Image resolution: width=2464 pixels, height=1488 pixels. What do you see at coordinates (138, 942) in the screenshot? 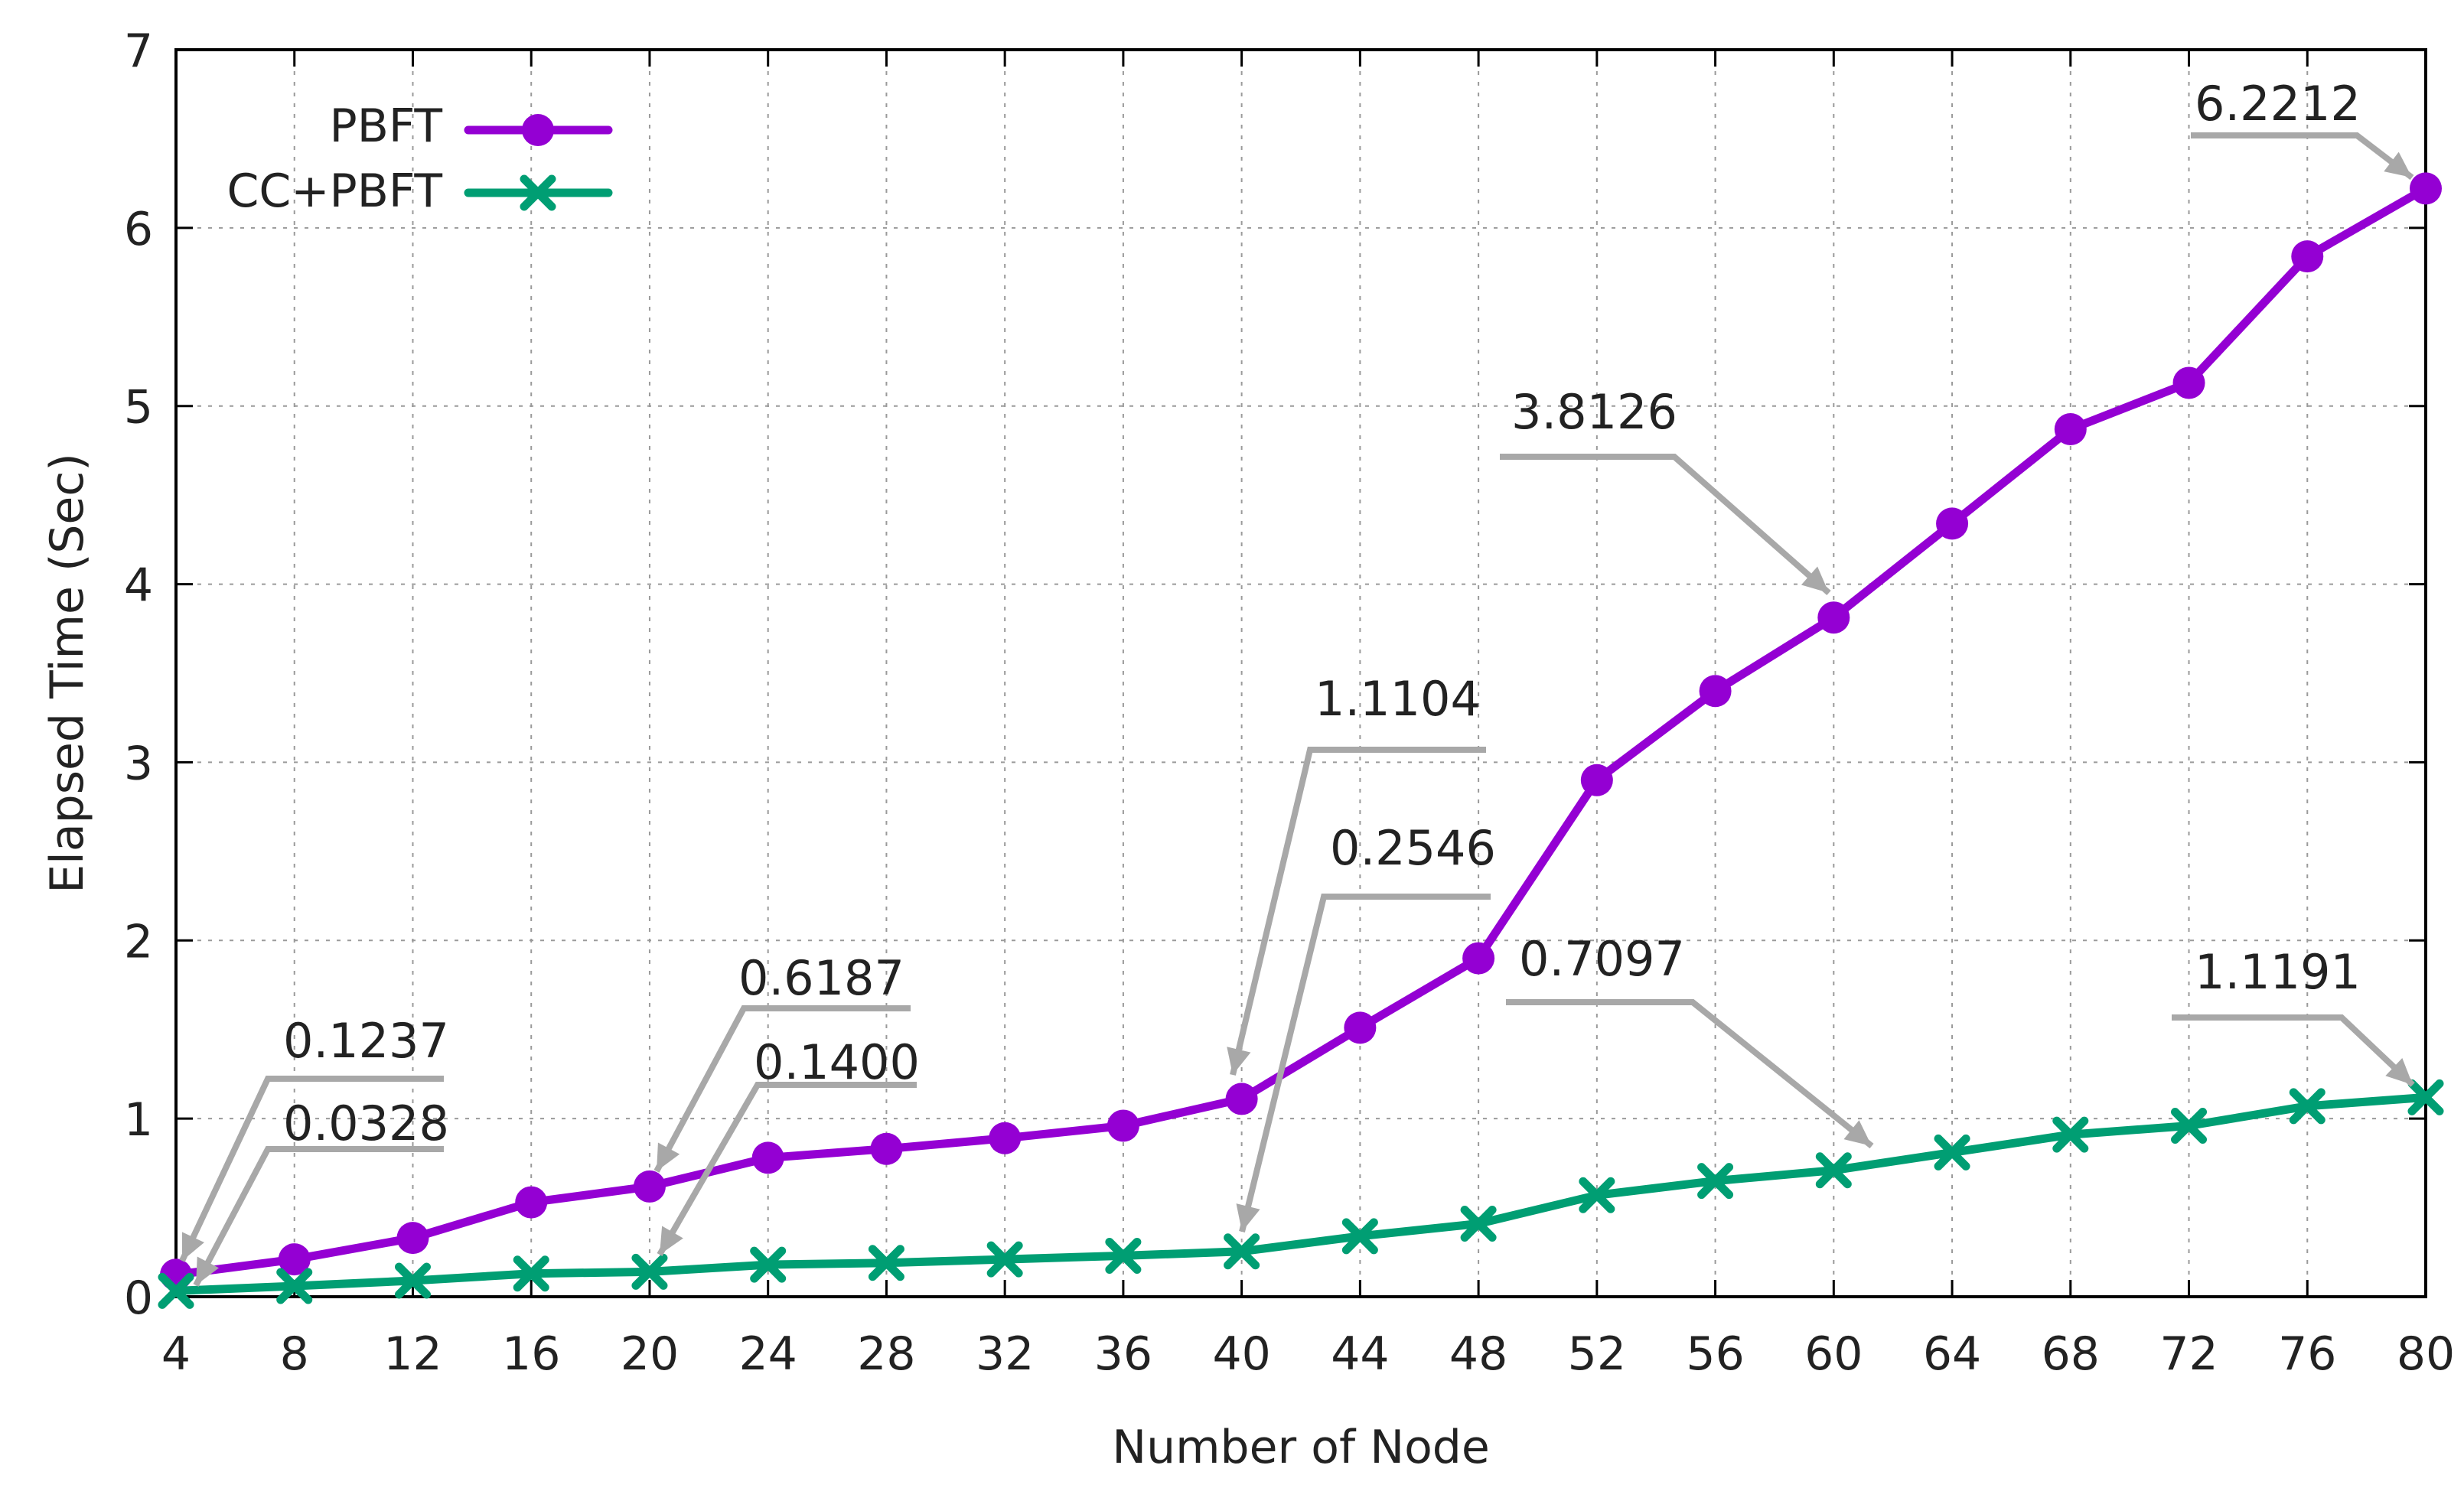
I see `y-tick-label: 2` at bounding box center [138, 942].